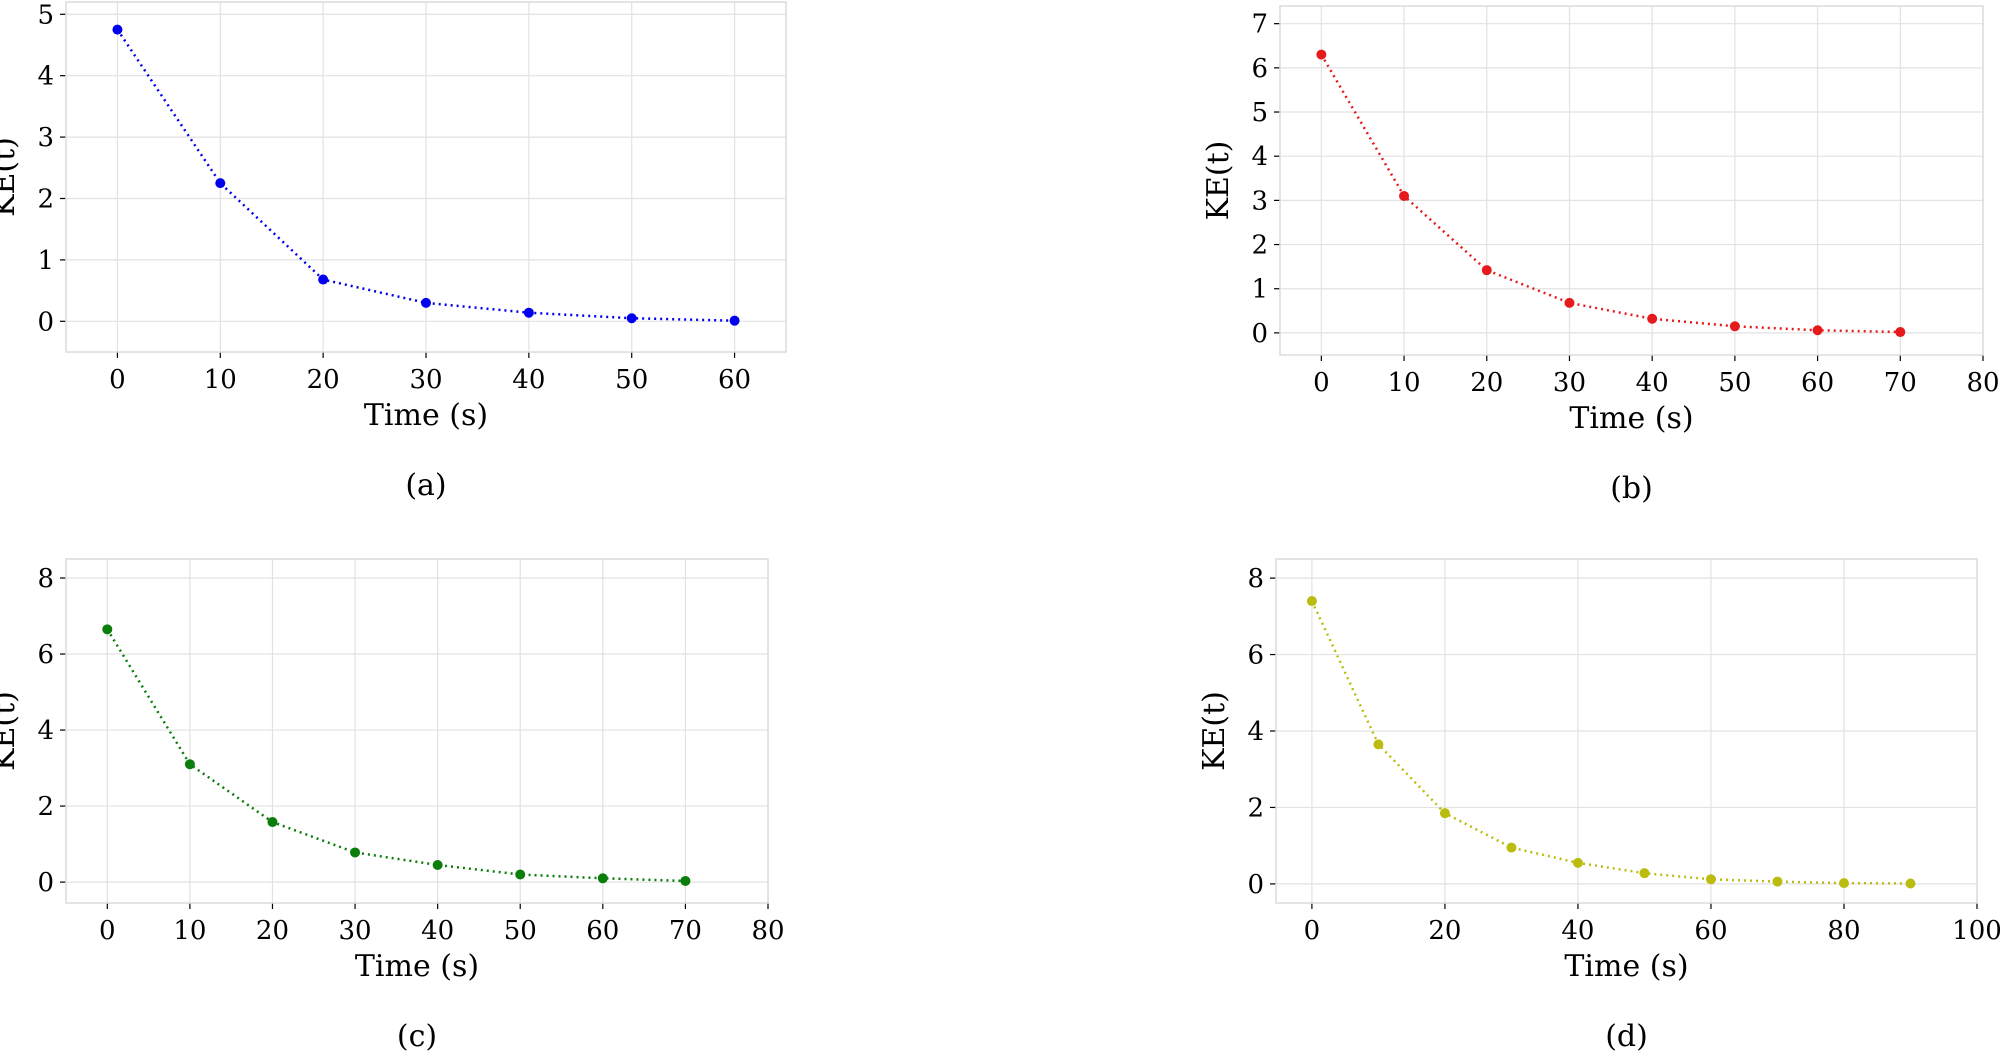  I want to click on caption: (a), so click(425, 485).